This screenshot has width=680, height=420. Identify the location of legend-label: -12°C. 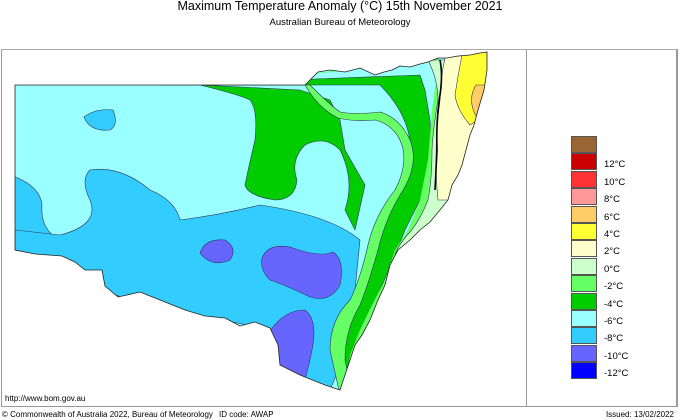
(616, 374).